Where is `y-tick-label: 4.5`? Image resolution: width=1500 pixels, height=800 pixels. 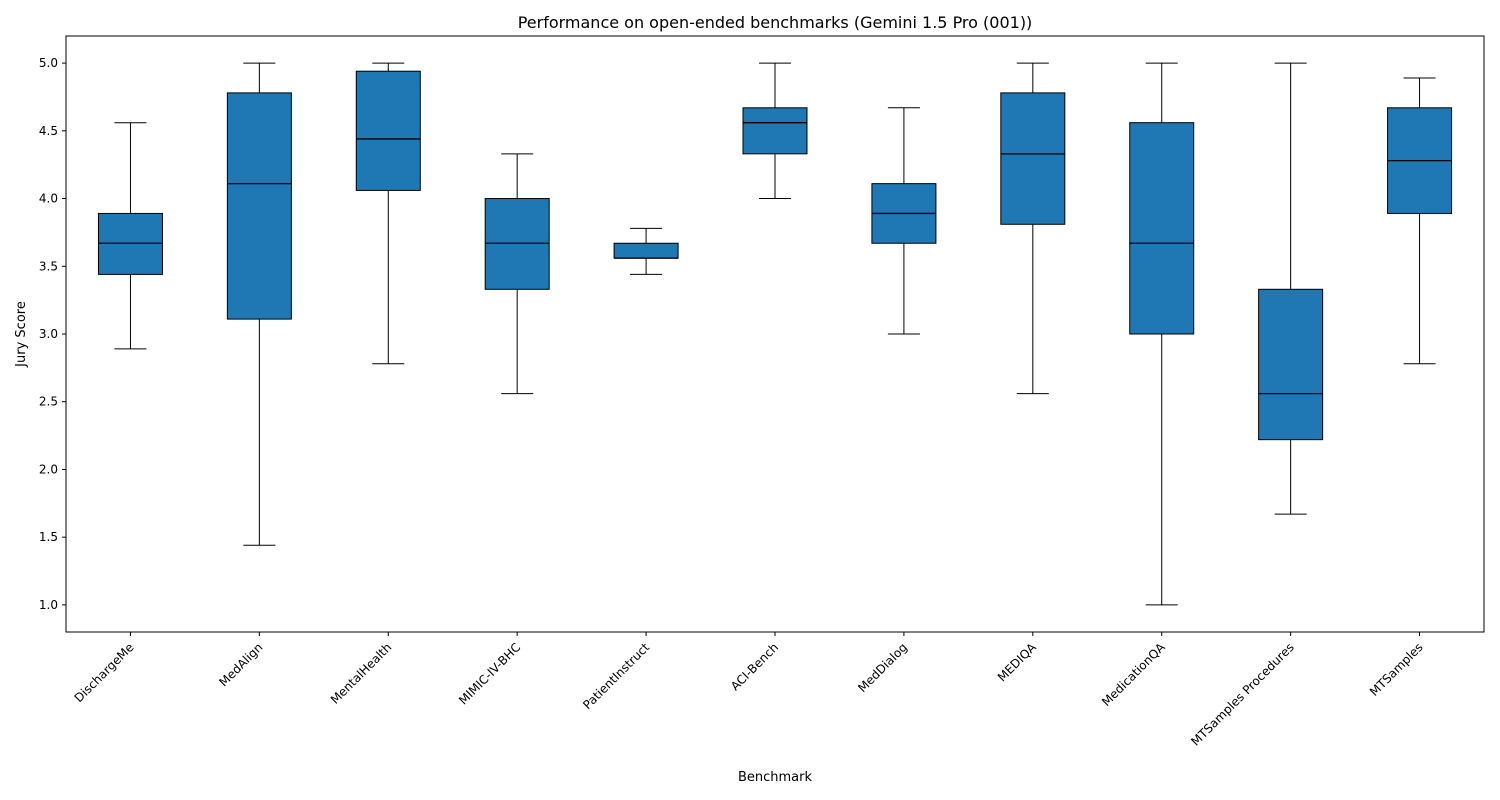
y-tick-label: 4.5 is located at coordinates (48, 131).